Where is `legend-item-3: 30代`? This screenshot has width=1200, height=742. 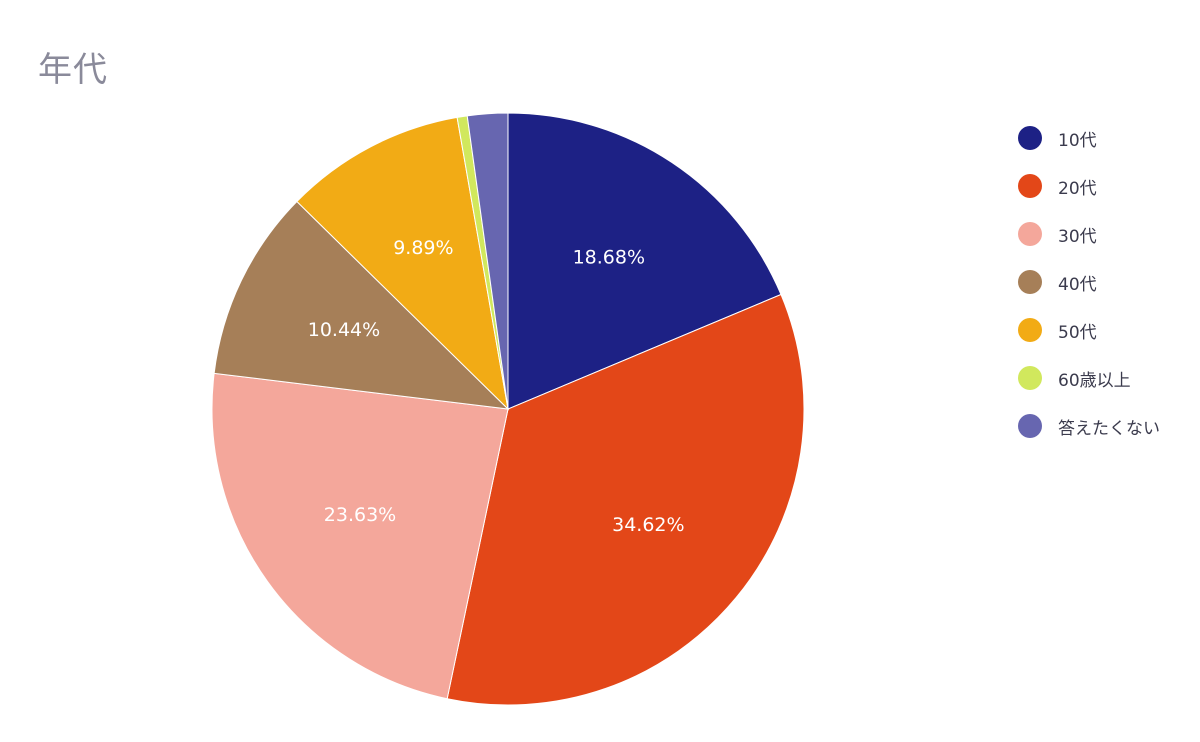 legend-item-3: 30代 is located at coordinates (1089, 234).